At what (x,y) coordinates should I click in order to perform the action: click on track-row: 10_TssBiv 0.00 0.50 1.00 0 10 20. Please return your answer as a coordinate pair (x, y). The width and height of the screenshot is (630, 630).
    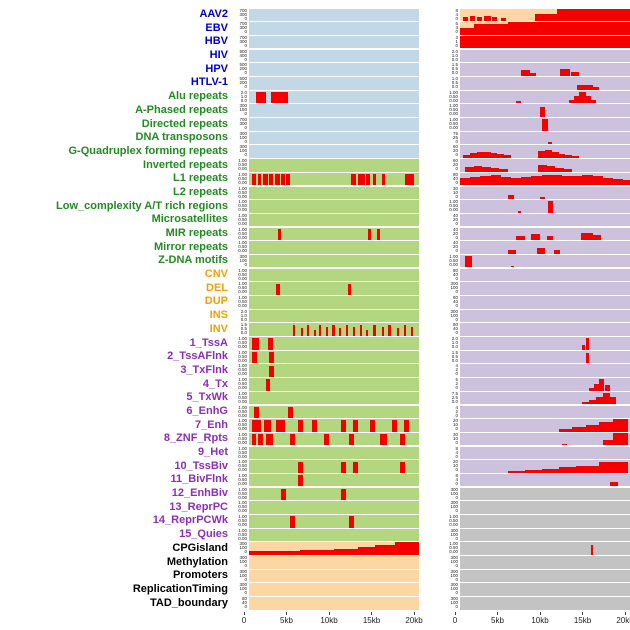
    Looking at the image, I should click on (315, 467).